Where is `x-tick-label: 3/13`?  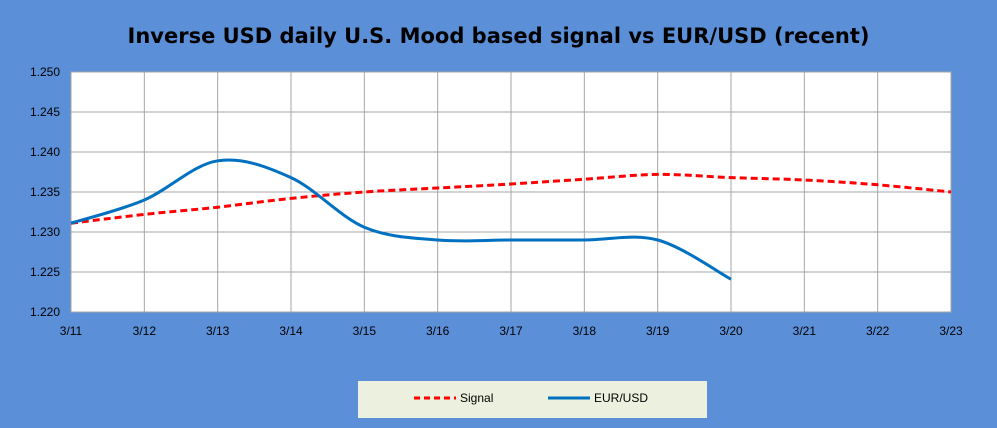
x-tick-label: 3/13 is located at coordinates (218, 331).